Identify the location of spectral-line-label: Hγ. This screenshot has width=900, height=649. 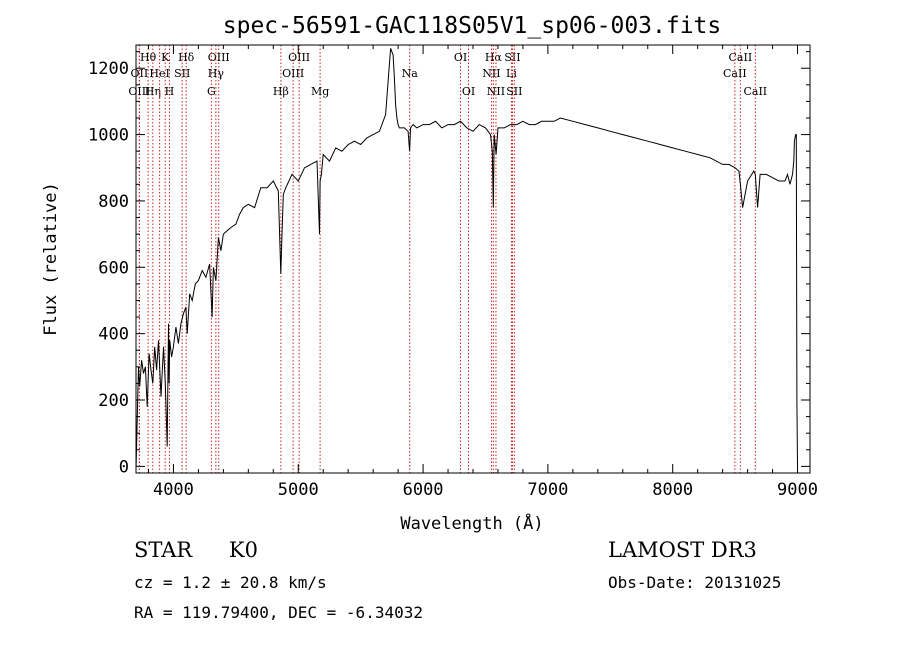
(216, 73).